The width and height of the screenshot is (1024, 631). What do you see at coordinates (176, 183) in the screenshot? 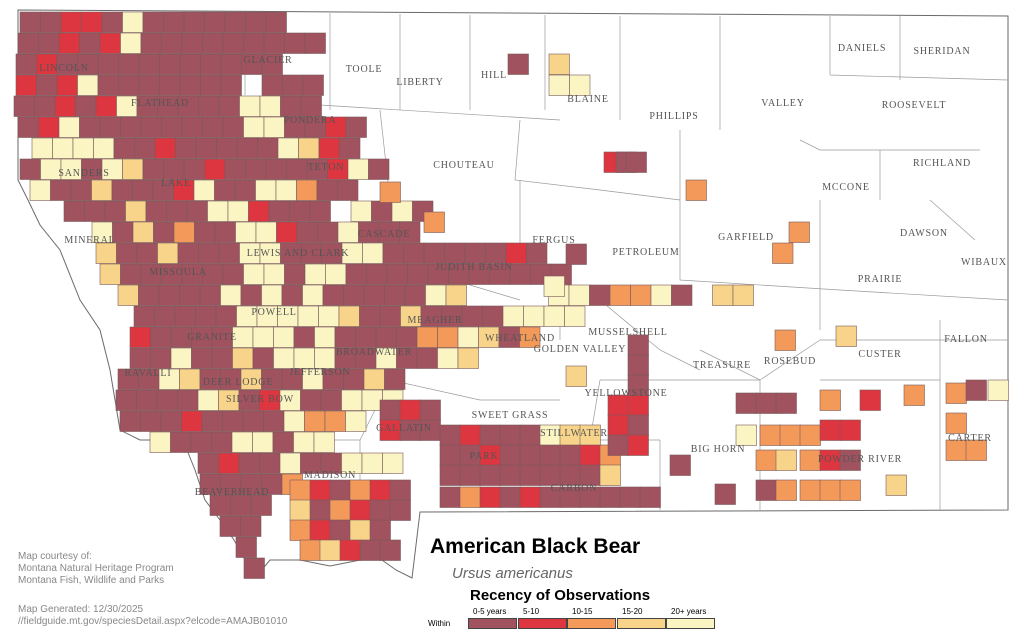
I see `county-label-lake: LAKE` at bounding box center [176, 183].